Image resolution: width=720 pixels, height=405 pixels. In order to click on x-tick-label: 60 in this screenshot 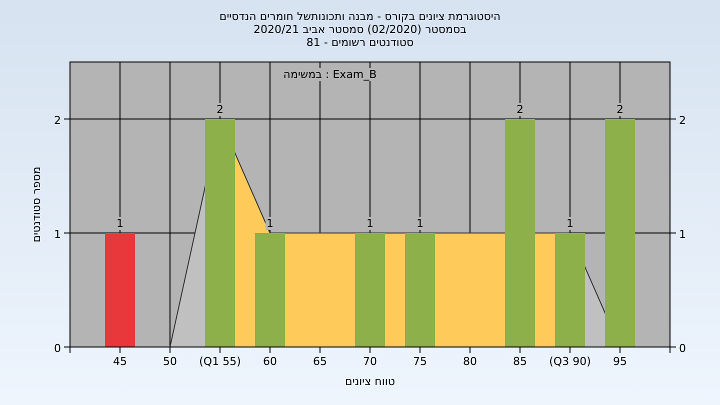, I will do `click(270, 361)`.